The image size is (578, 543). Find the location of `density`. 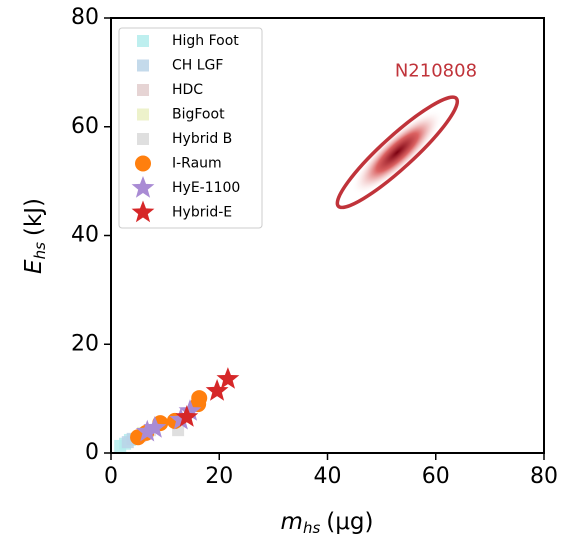

density is located at coordinates (397, 152).